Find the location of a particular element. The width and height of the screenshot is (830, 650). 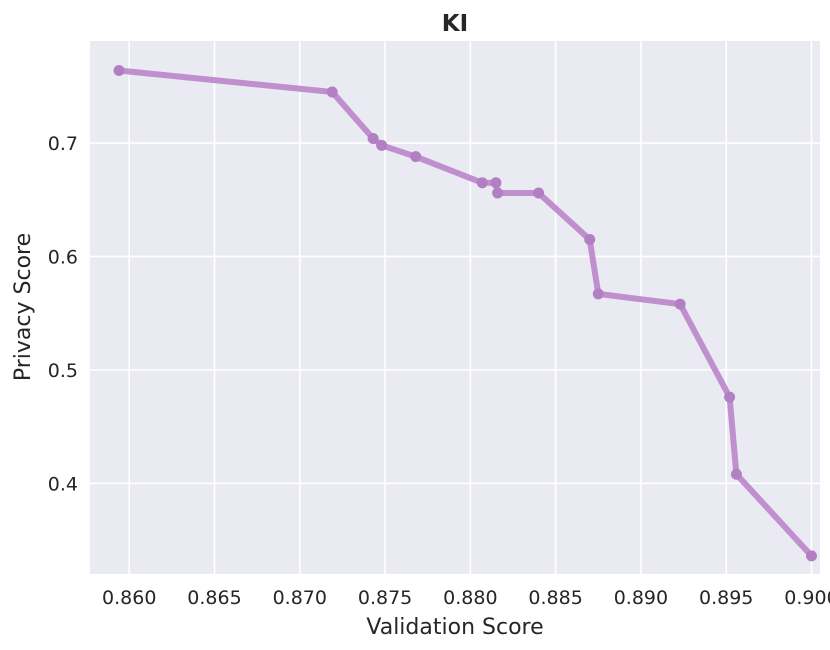

x-tick-label: 0.900 is located at coordinates (807, 598).